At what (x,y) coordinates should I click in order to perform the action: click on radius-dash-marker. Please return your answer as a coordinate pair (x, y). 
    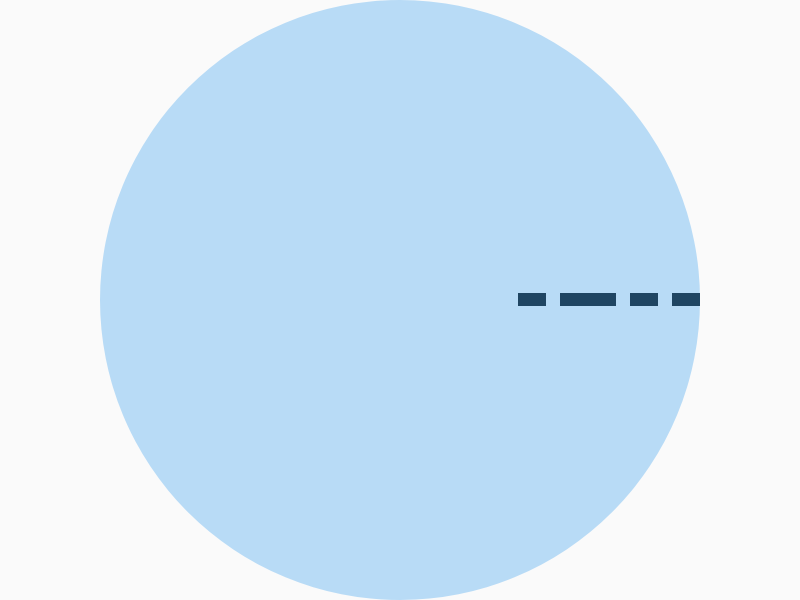
    Looking at the image, I should click on (609, 299).